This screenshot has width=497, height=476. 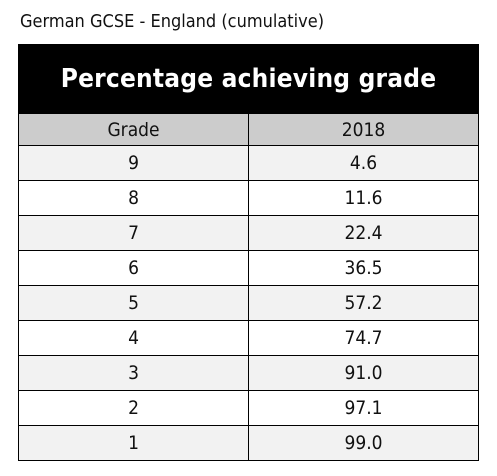 I want to click on percentage-cell: 74.7, so click(x=363, y=338).